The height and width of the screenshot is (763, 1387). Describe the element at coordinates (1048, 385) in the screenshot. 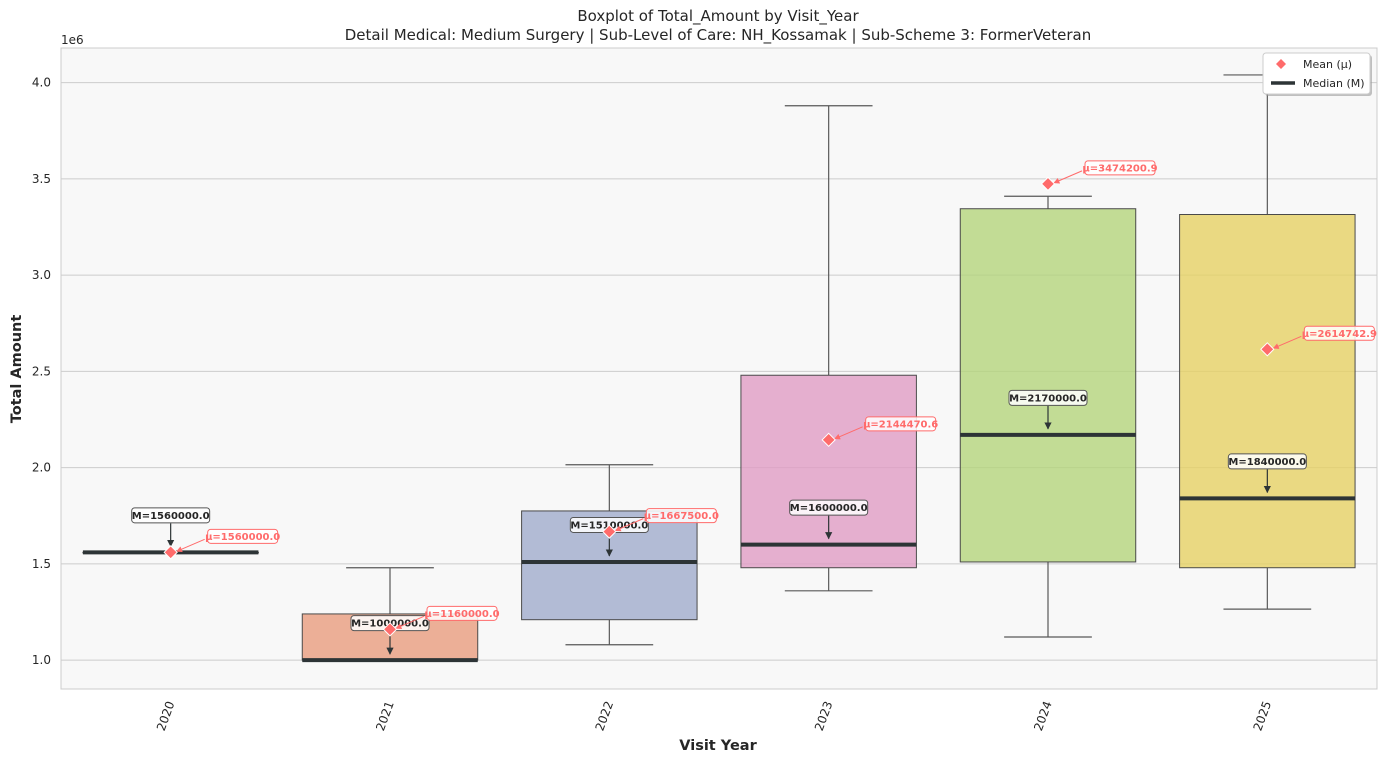

I see `box-2024` at that location.